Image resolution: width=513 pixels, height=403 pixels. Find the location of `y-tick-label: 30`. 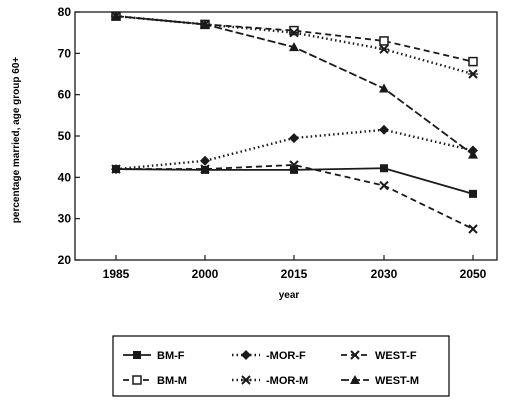

y-tick-label: 30 is located at coordinates (65, 219).